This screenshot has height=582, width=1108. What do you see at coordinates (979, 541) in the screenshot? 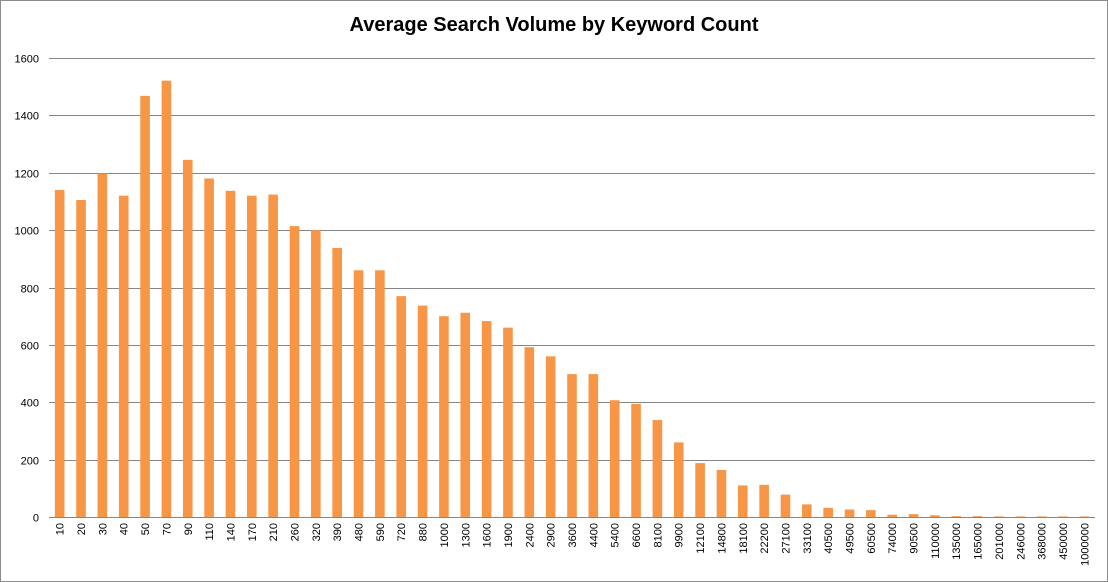
I see `x-tick-label: 165000` at bounding box center [979, 541].